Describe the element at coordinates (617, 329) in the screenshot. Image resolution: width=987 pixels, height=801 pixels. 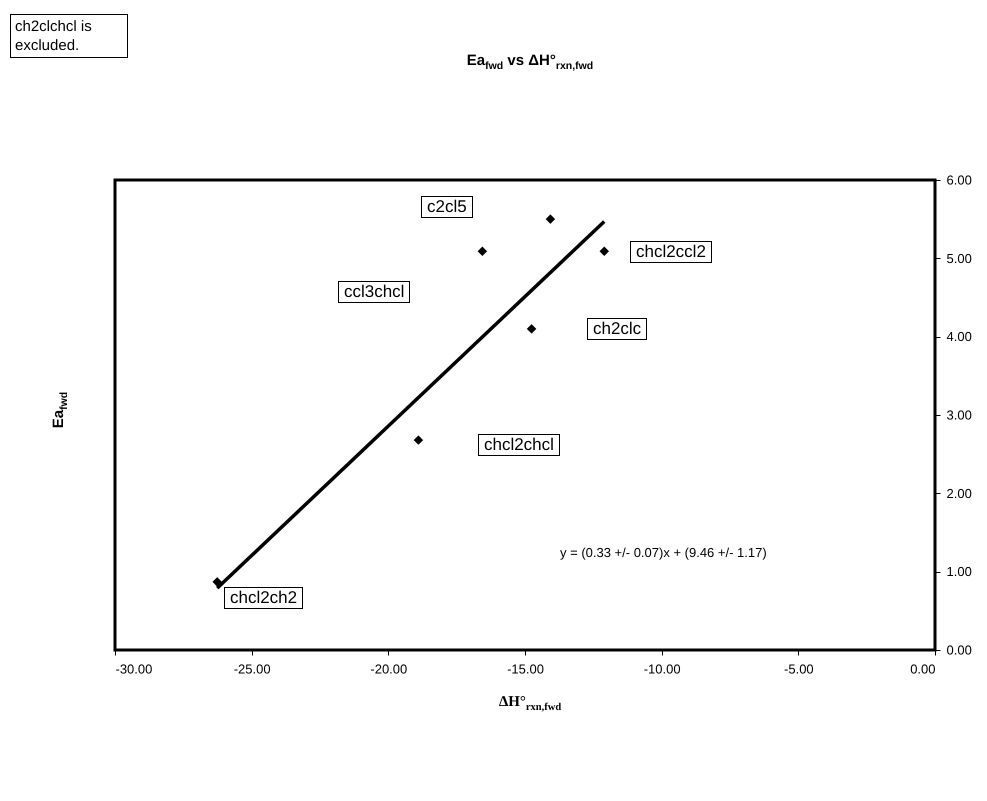
I see `annotation: ch2clc` at that location.